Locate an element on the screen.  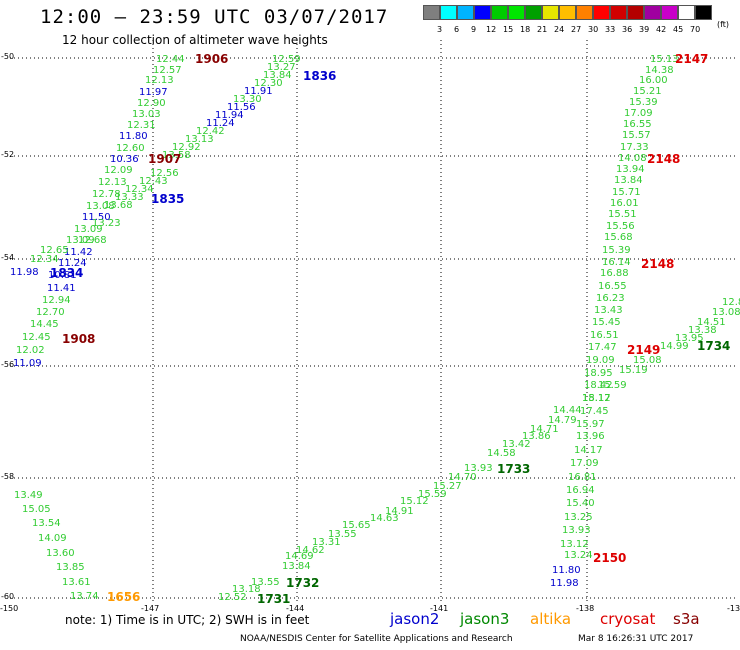
lat-label: -50 is located at coordinates (8, 56).